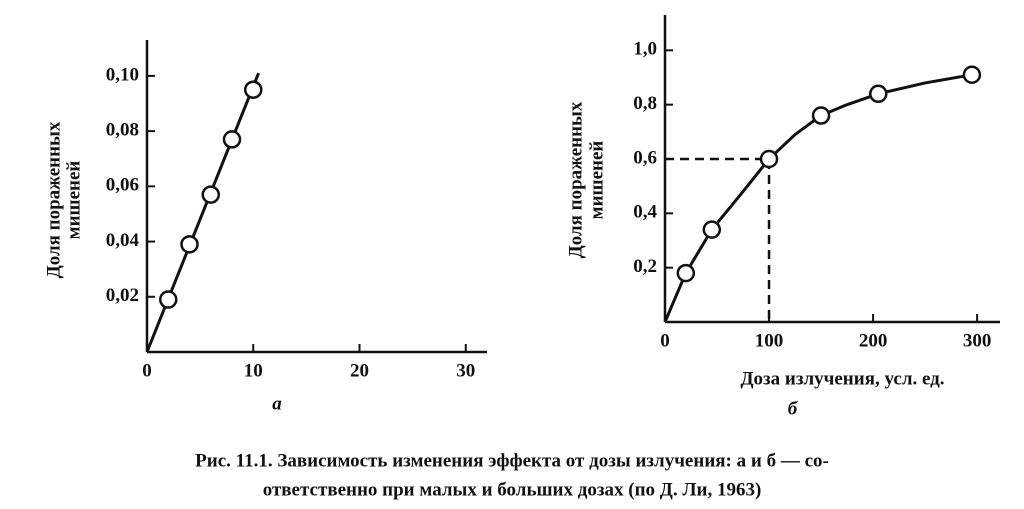  I want to click on y-tick-label: 0,6, so click(645, 157).